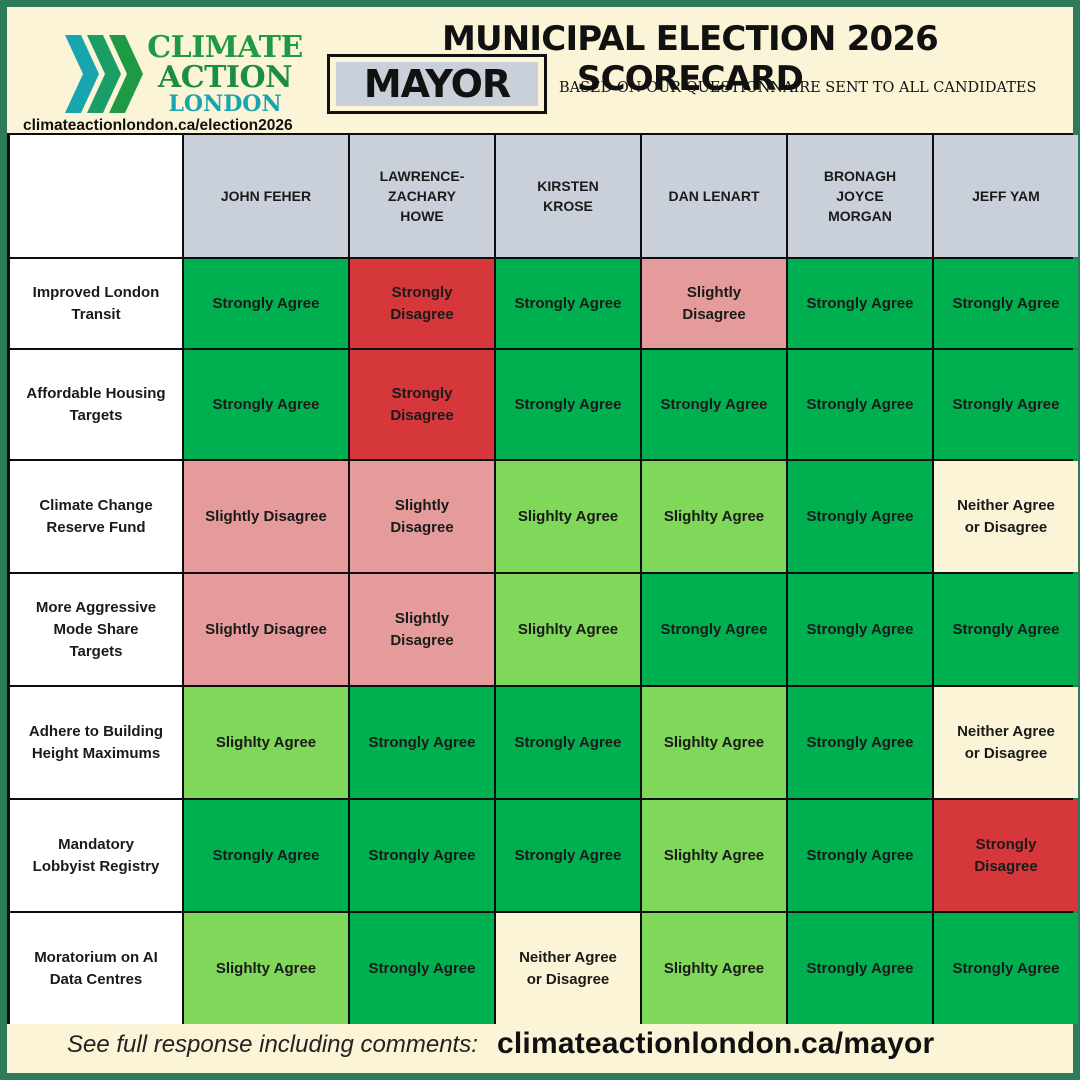 This screenshot has height=1080, width=1080. I want to click on candidate-header: LAWRENCE-ZACHARY HOWE, so click(422, 196).